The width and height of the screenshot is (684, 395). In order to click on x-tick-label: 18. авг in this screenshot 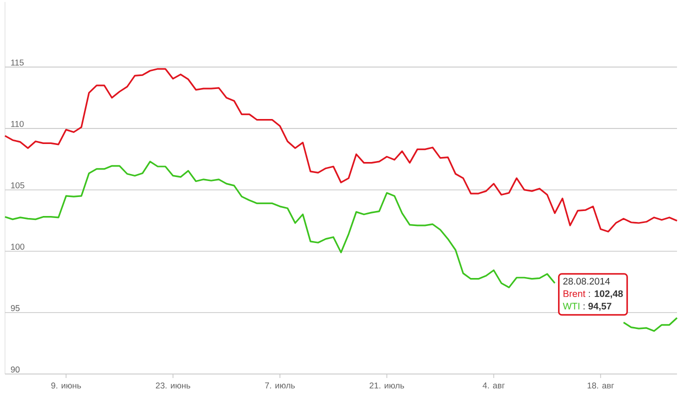, I will do `click(601, 385)`.